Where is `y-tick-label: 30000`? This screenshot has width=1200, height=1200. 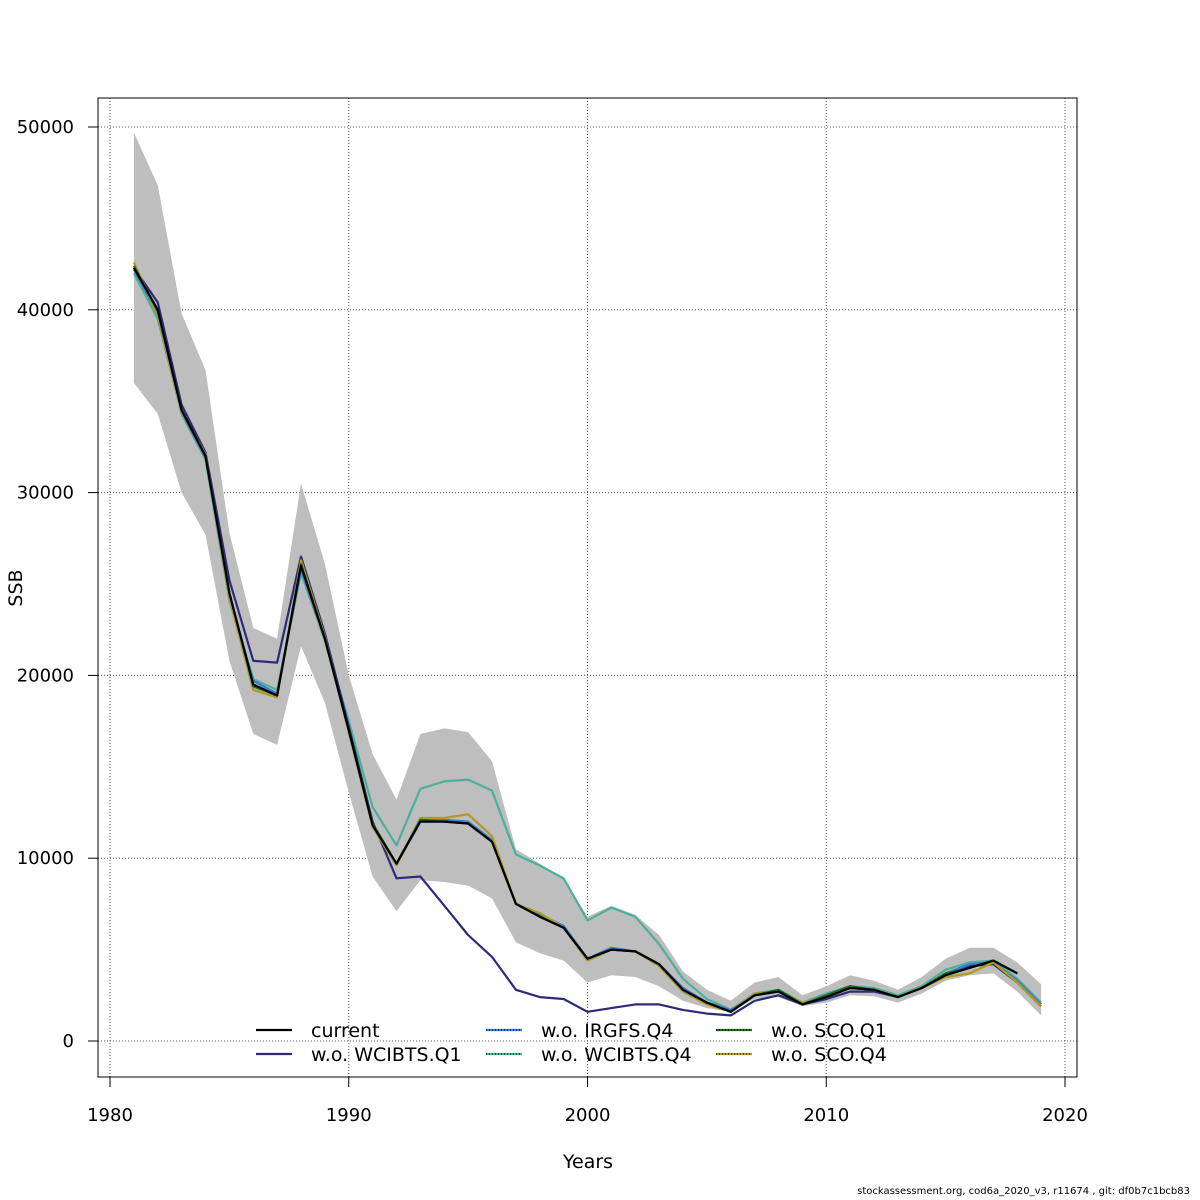 y-tick-label: 30000 is located at coordinates (45, 493).